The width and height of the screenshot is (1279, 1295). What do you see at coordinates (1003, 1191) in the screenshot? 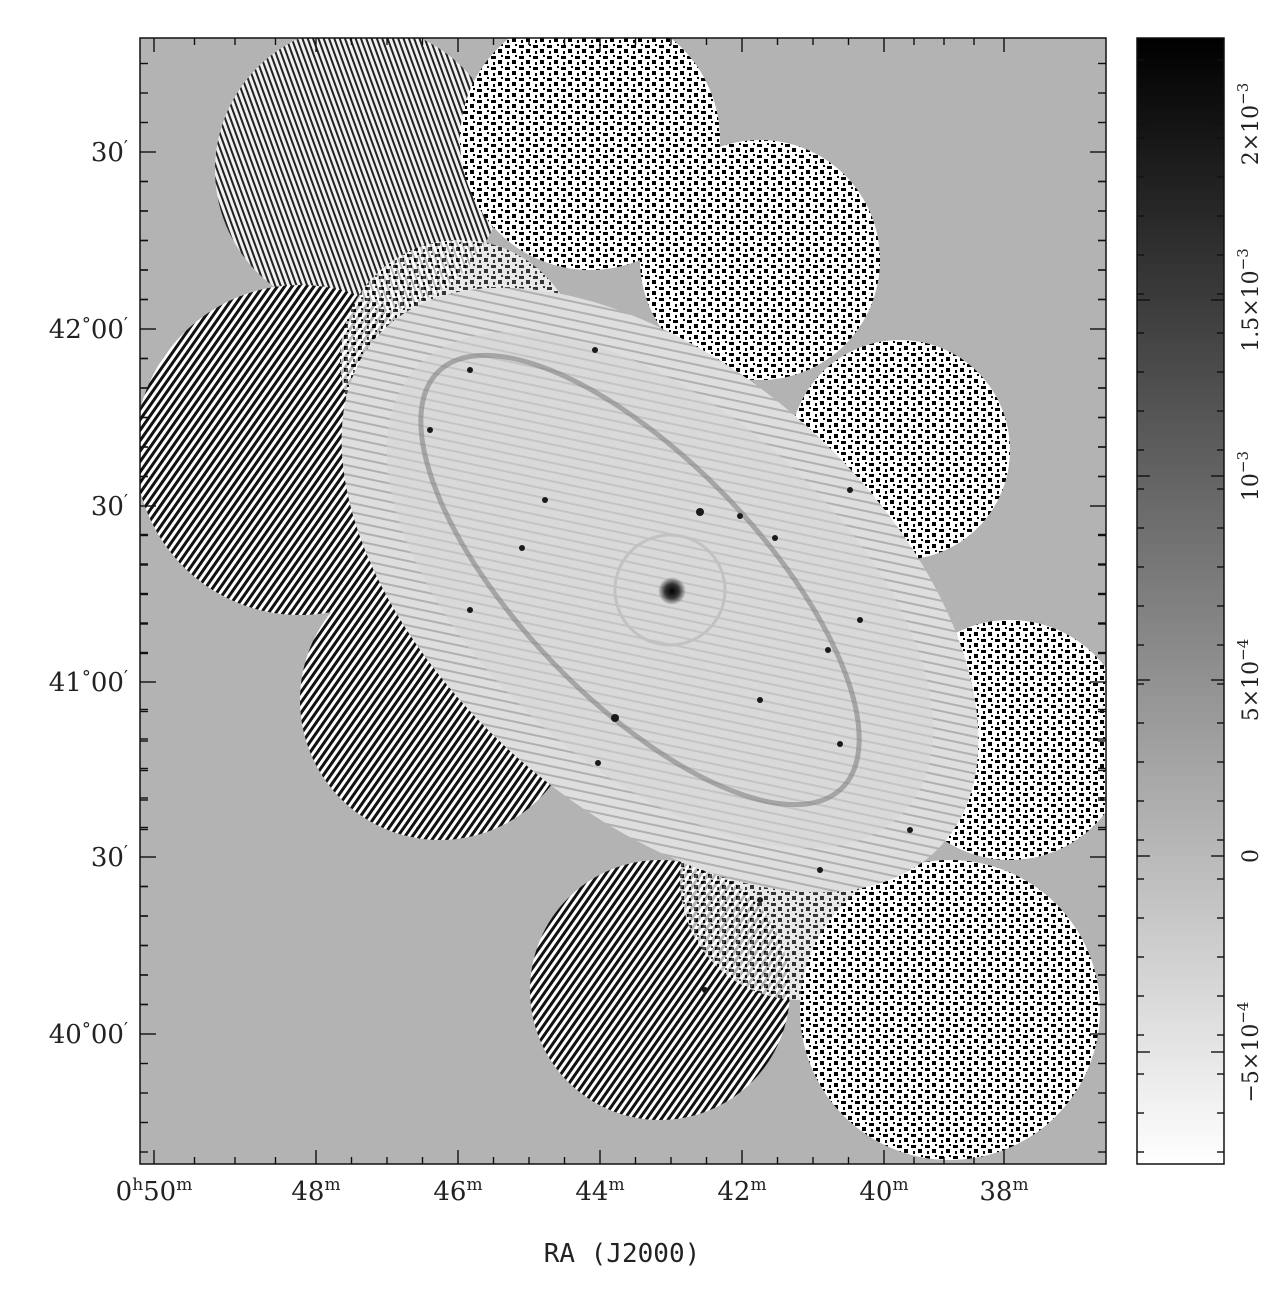
I see `ra-tick-label: 38m` at bounding box center [1003, 1191].